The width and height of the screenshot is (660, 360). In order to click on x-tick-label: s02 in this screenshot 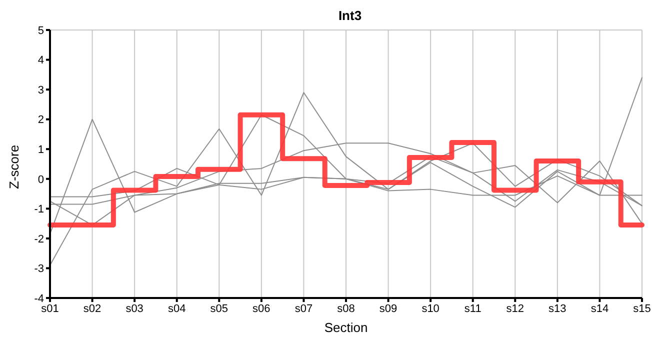, I will do `click(92, 308)`.